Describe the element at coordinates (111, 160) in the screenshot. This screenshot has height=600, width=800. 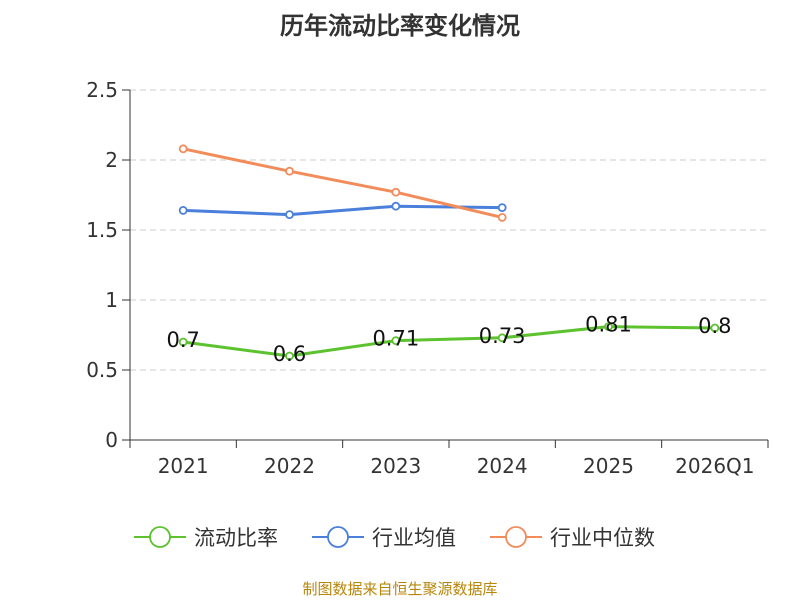
I see `y-tick-label: 2` at that location.